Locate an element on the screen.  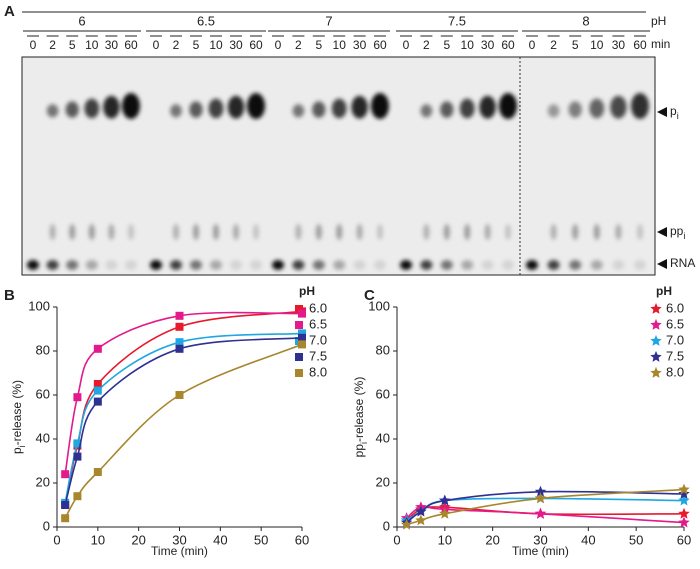
ph-group-label: 7 is located at coordinates (328, 20).